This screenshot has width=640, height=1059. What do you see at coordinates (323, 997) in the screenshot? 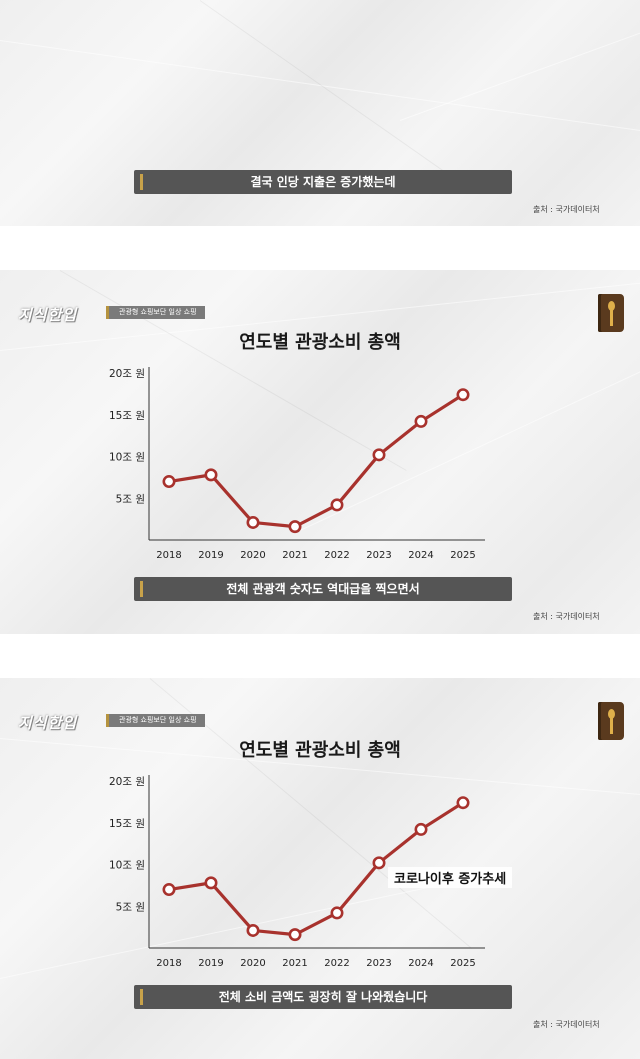
I see `caption-bar: 전체 소비 금액도 굉장히 잘 나와줬습니다` at bounding box center [323, 997].